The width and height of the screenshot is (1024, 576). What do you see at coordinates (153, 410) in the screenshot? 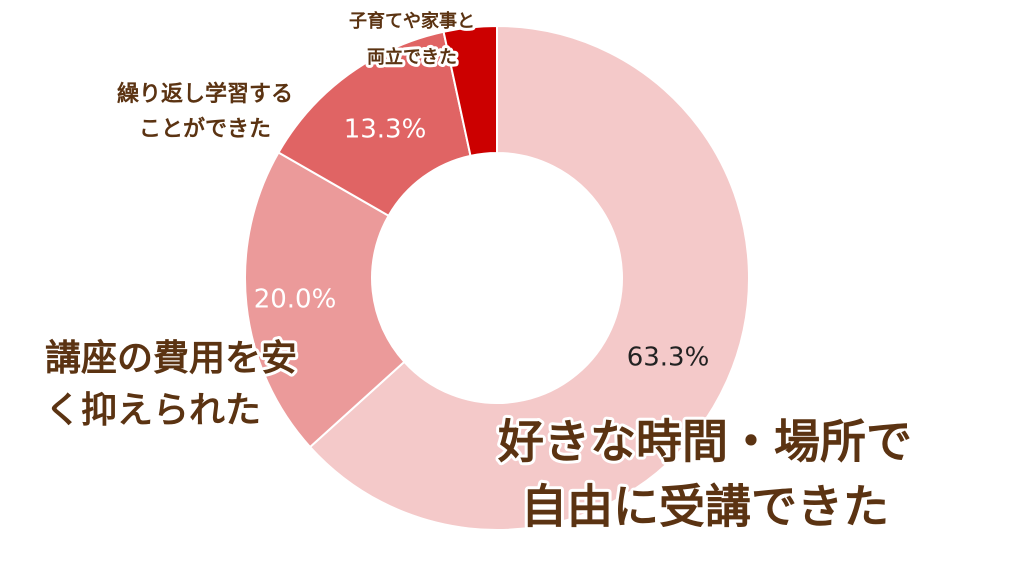
I see `category-label: く抑えられた` at bounding box center [153, 410].